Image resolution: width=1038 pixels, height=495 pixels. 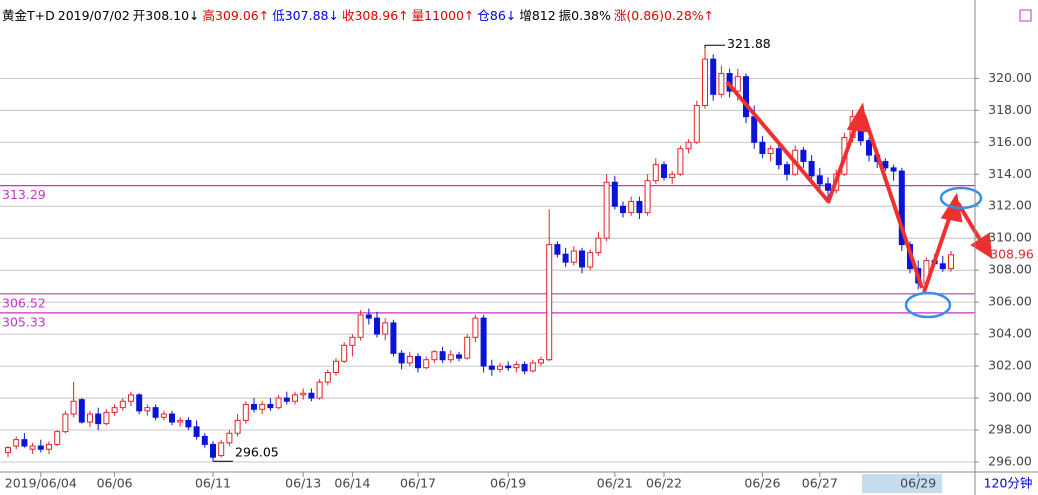 I want to click on x-tick-label: 06/06, so click(x=115, y=483).